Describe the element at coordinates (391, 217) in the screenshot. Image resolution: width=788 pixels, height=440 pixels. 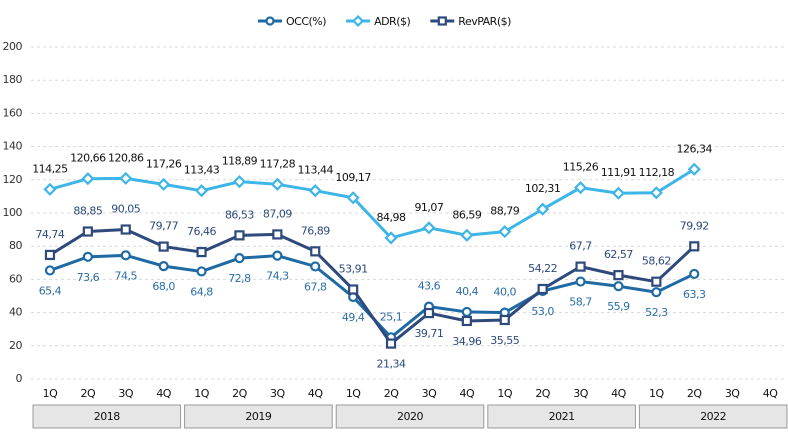
I see `data-label: 84,98` at that location.